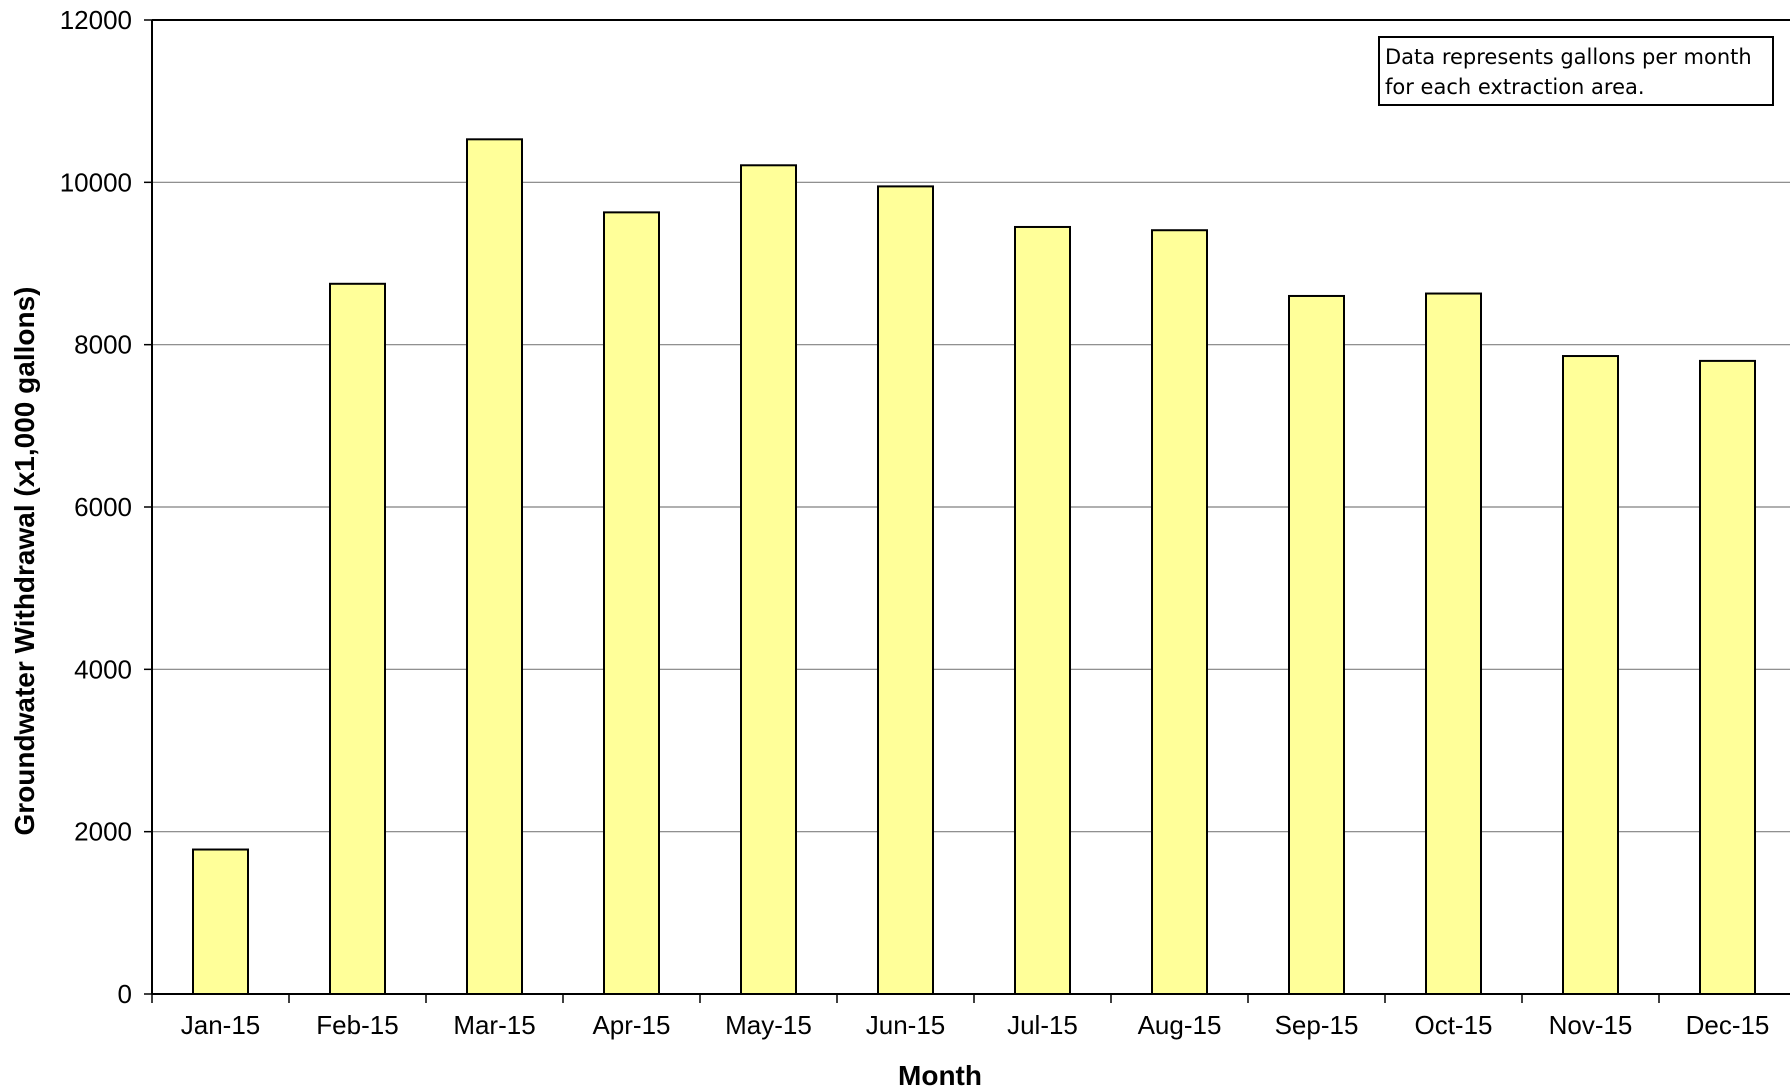 The height and width of the screenshot is (1091, 1790). I want to click on y-tick-labels: 0 2000 4000 6000 8000 10000 12000, so click(96, 507).